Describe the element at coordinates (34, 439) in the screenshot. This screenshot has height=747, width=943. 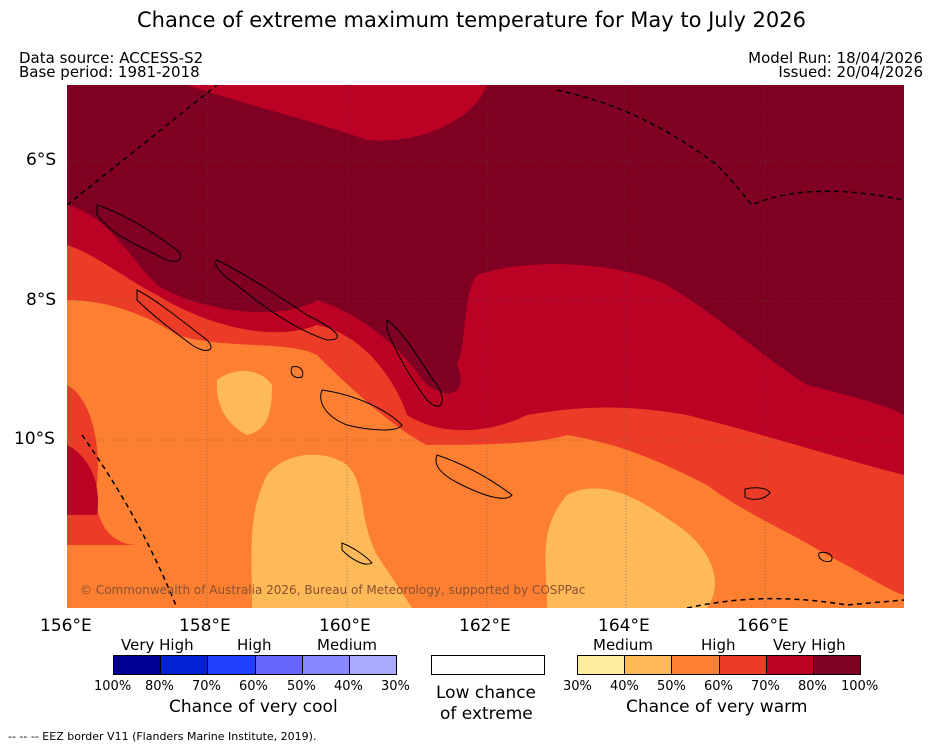
I see `lat-label-10s: 10°S` at that location.